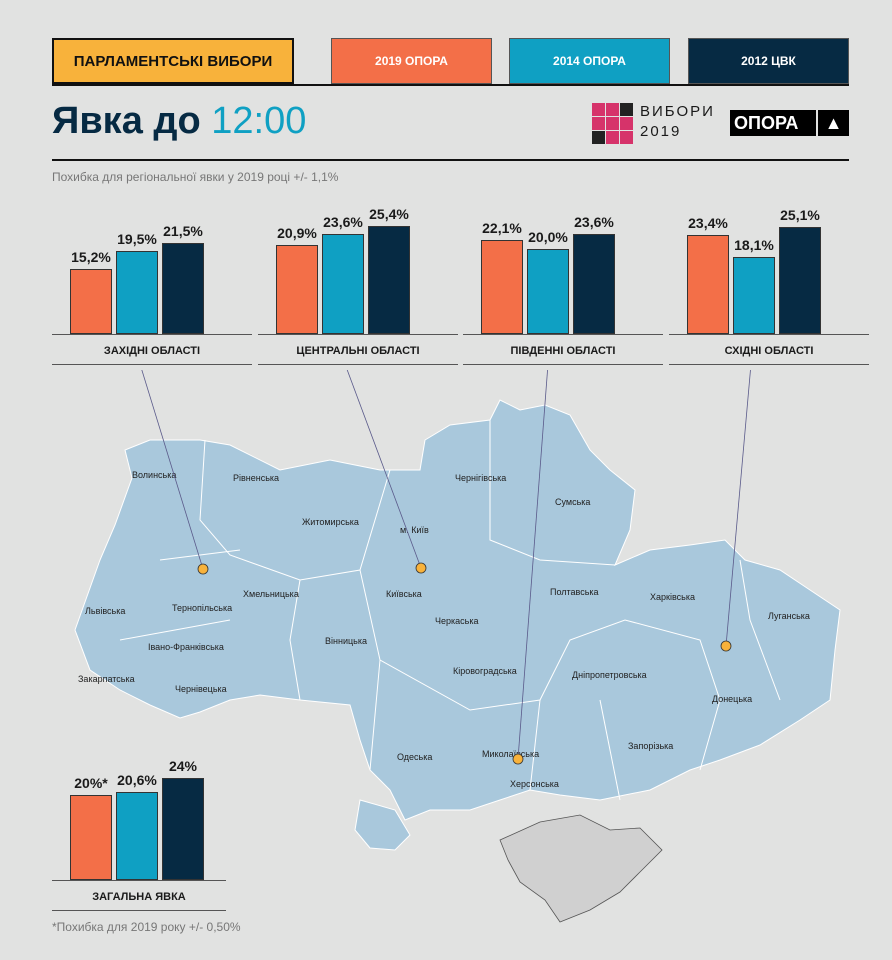 The height and width of the screenshot is (960, 892). Describe the element at coordinates (203, 569) in the screenshot. I see `marker-west` at that location.